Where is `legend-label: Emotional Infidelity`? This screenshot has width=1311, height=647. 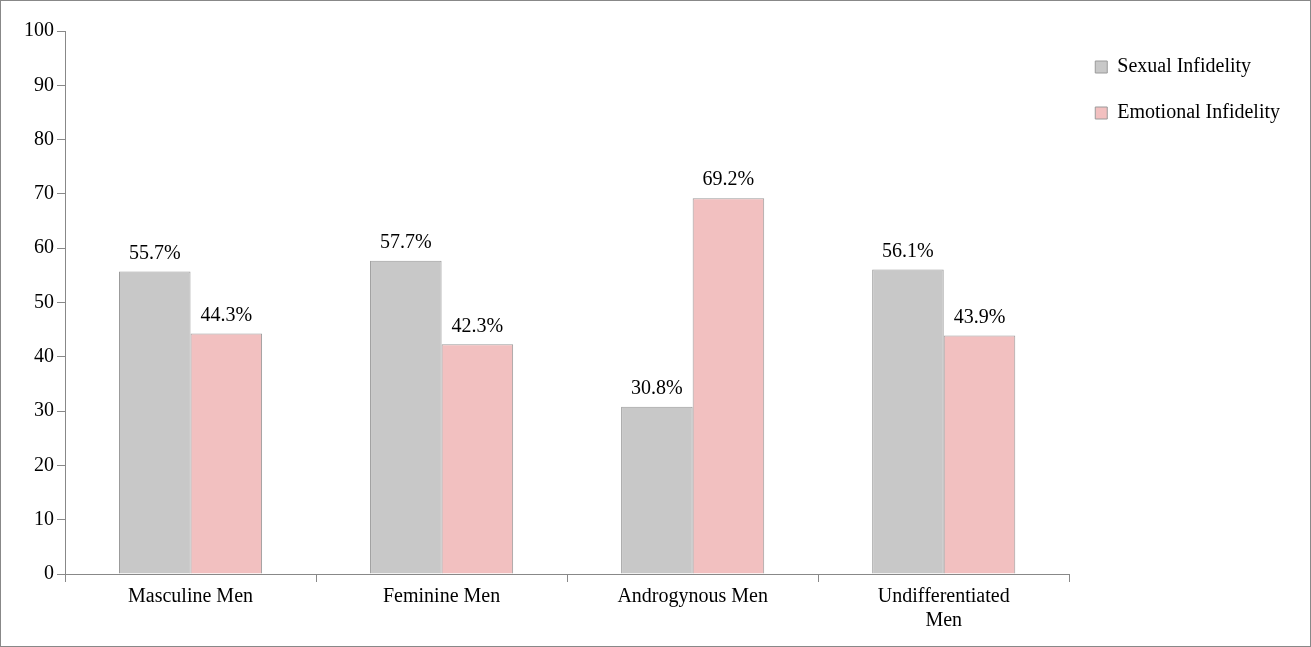
legend-label: Emotional Infidelity is located at coordinates (1199, 112).